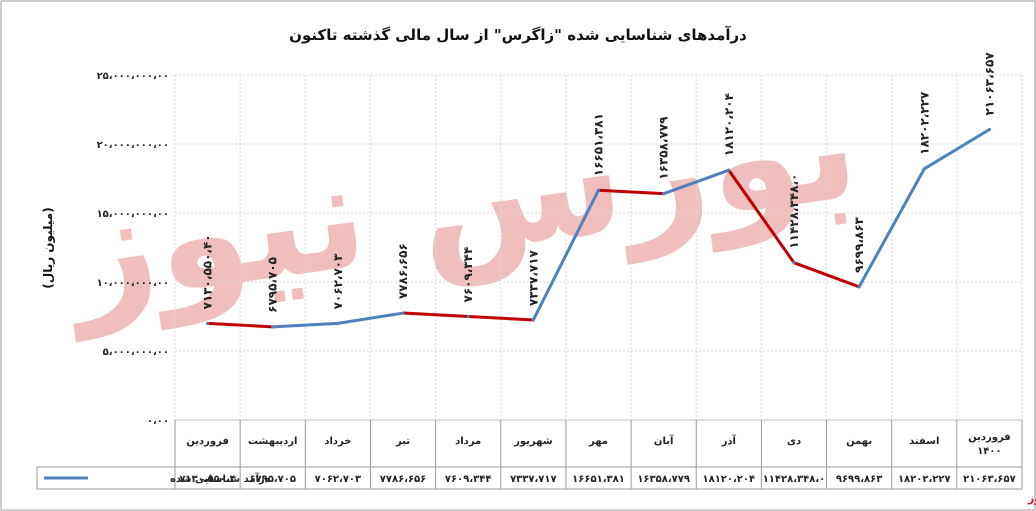 This screenshot has width=1036, height=511. I want to click on x-tick-label: دی, so click(794, 441).